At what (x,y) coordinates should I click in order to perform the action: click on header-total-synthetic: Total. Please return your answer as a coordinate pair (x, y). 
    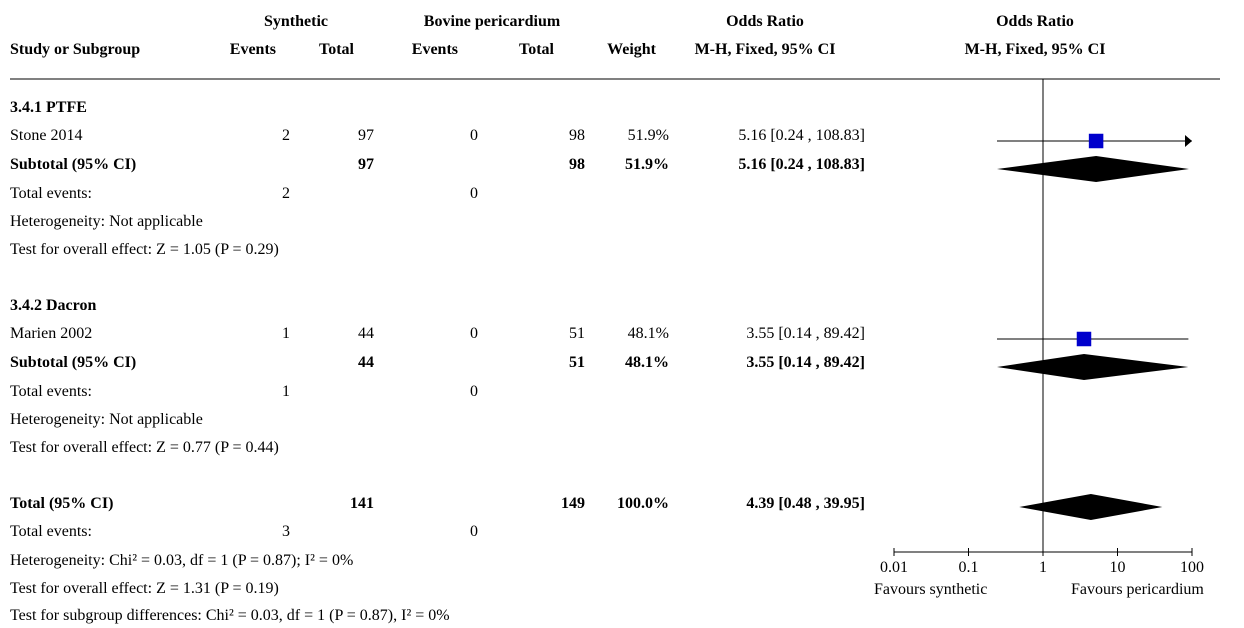
    Looking at the image, I should click on (336, 49).